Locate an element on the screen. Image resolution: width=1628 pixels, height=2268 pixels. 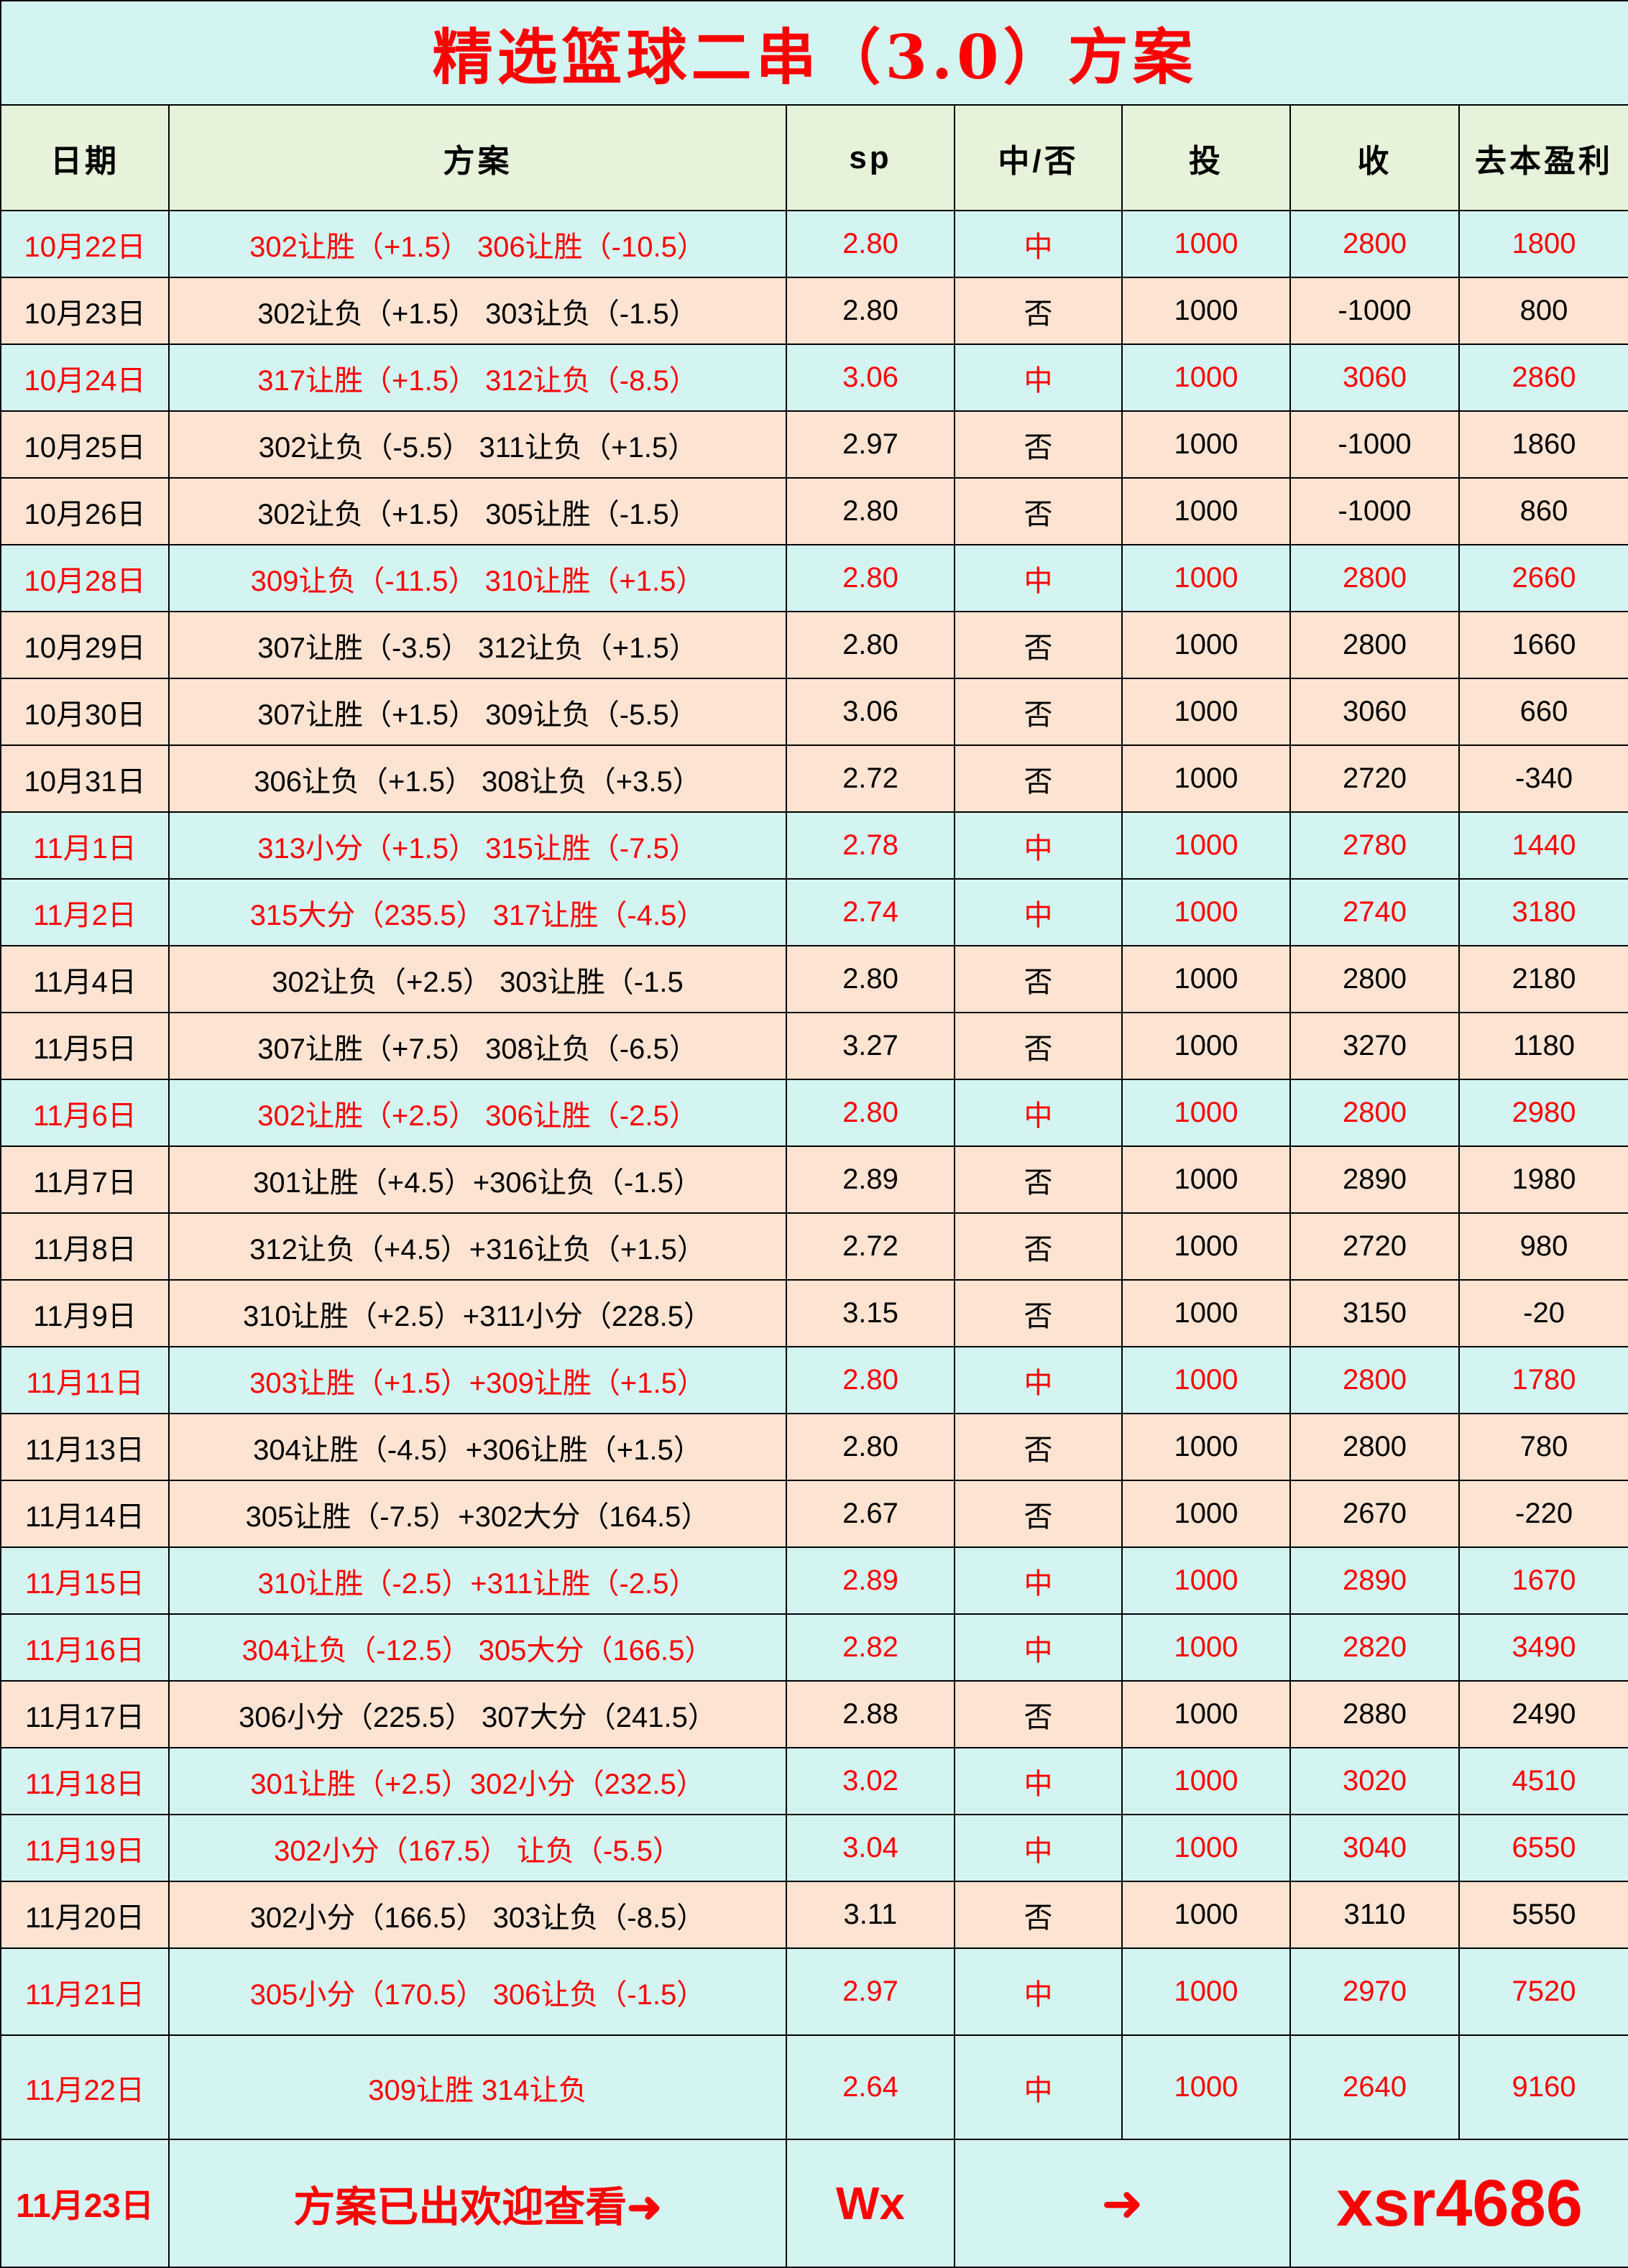
return-cell: 2780 is located at coordinates (1375, 846).